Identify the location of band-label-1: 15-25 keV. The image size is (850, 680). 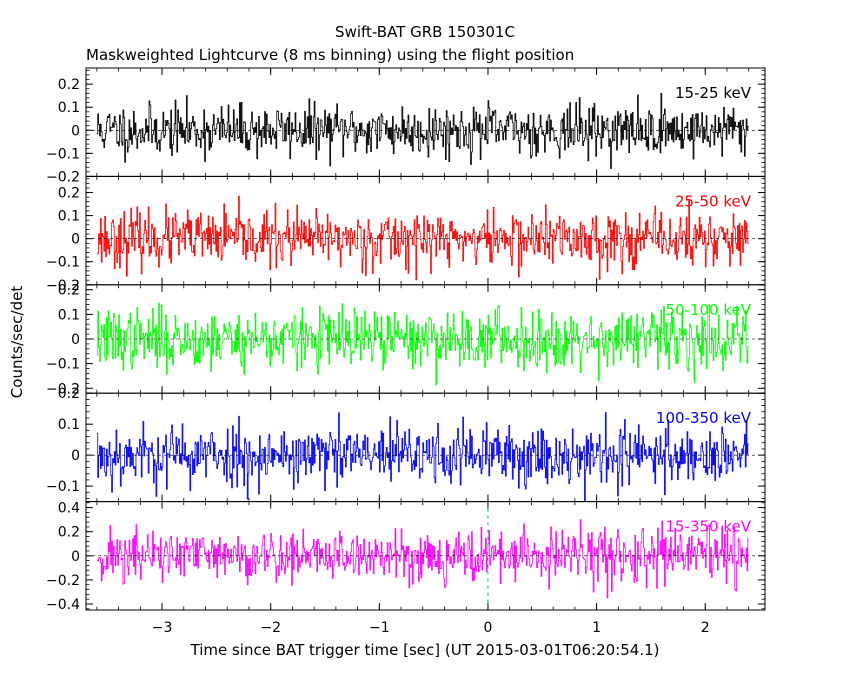
(713, 93).